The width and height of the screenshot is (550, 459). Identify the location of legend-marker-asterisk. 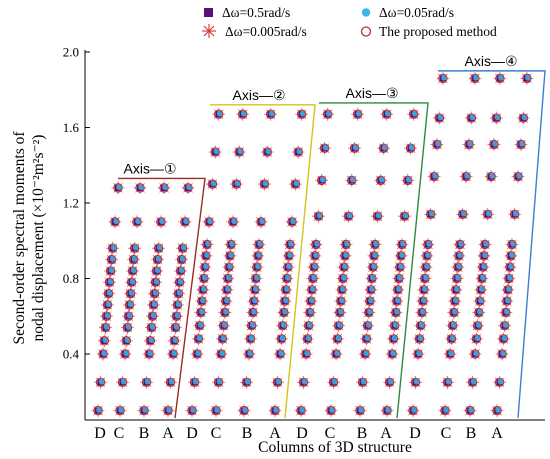
(209, 31).